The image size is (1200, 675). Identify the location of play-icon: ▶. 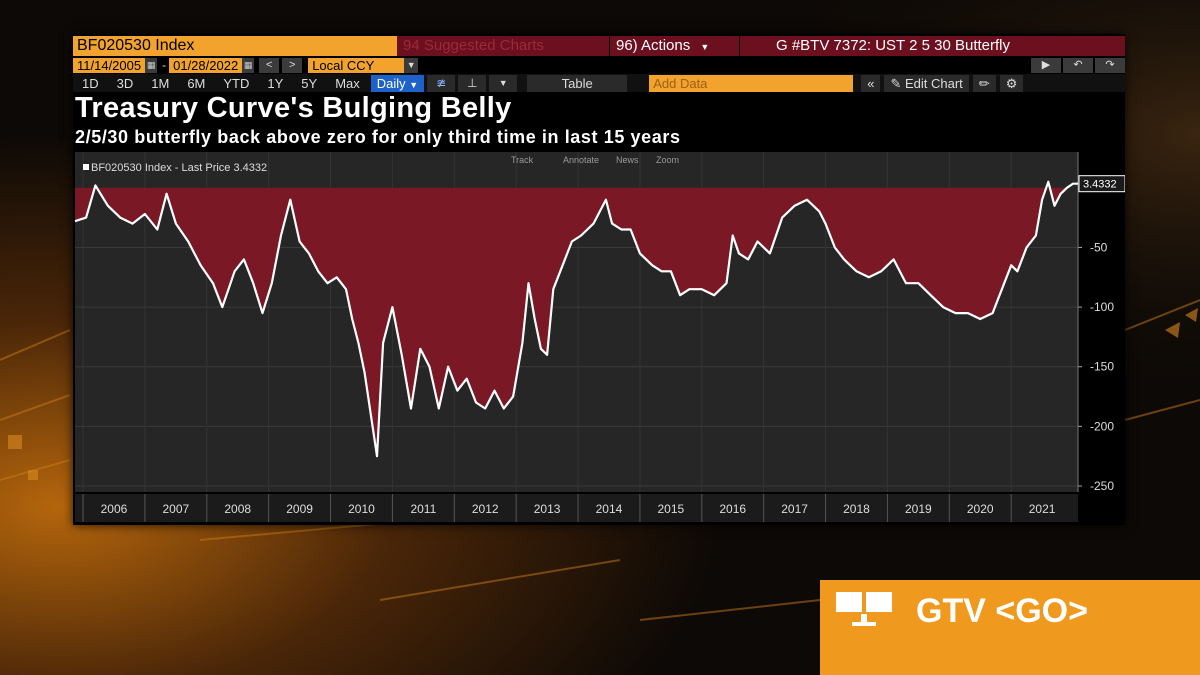
(1046, 65).